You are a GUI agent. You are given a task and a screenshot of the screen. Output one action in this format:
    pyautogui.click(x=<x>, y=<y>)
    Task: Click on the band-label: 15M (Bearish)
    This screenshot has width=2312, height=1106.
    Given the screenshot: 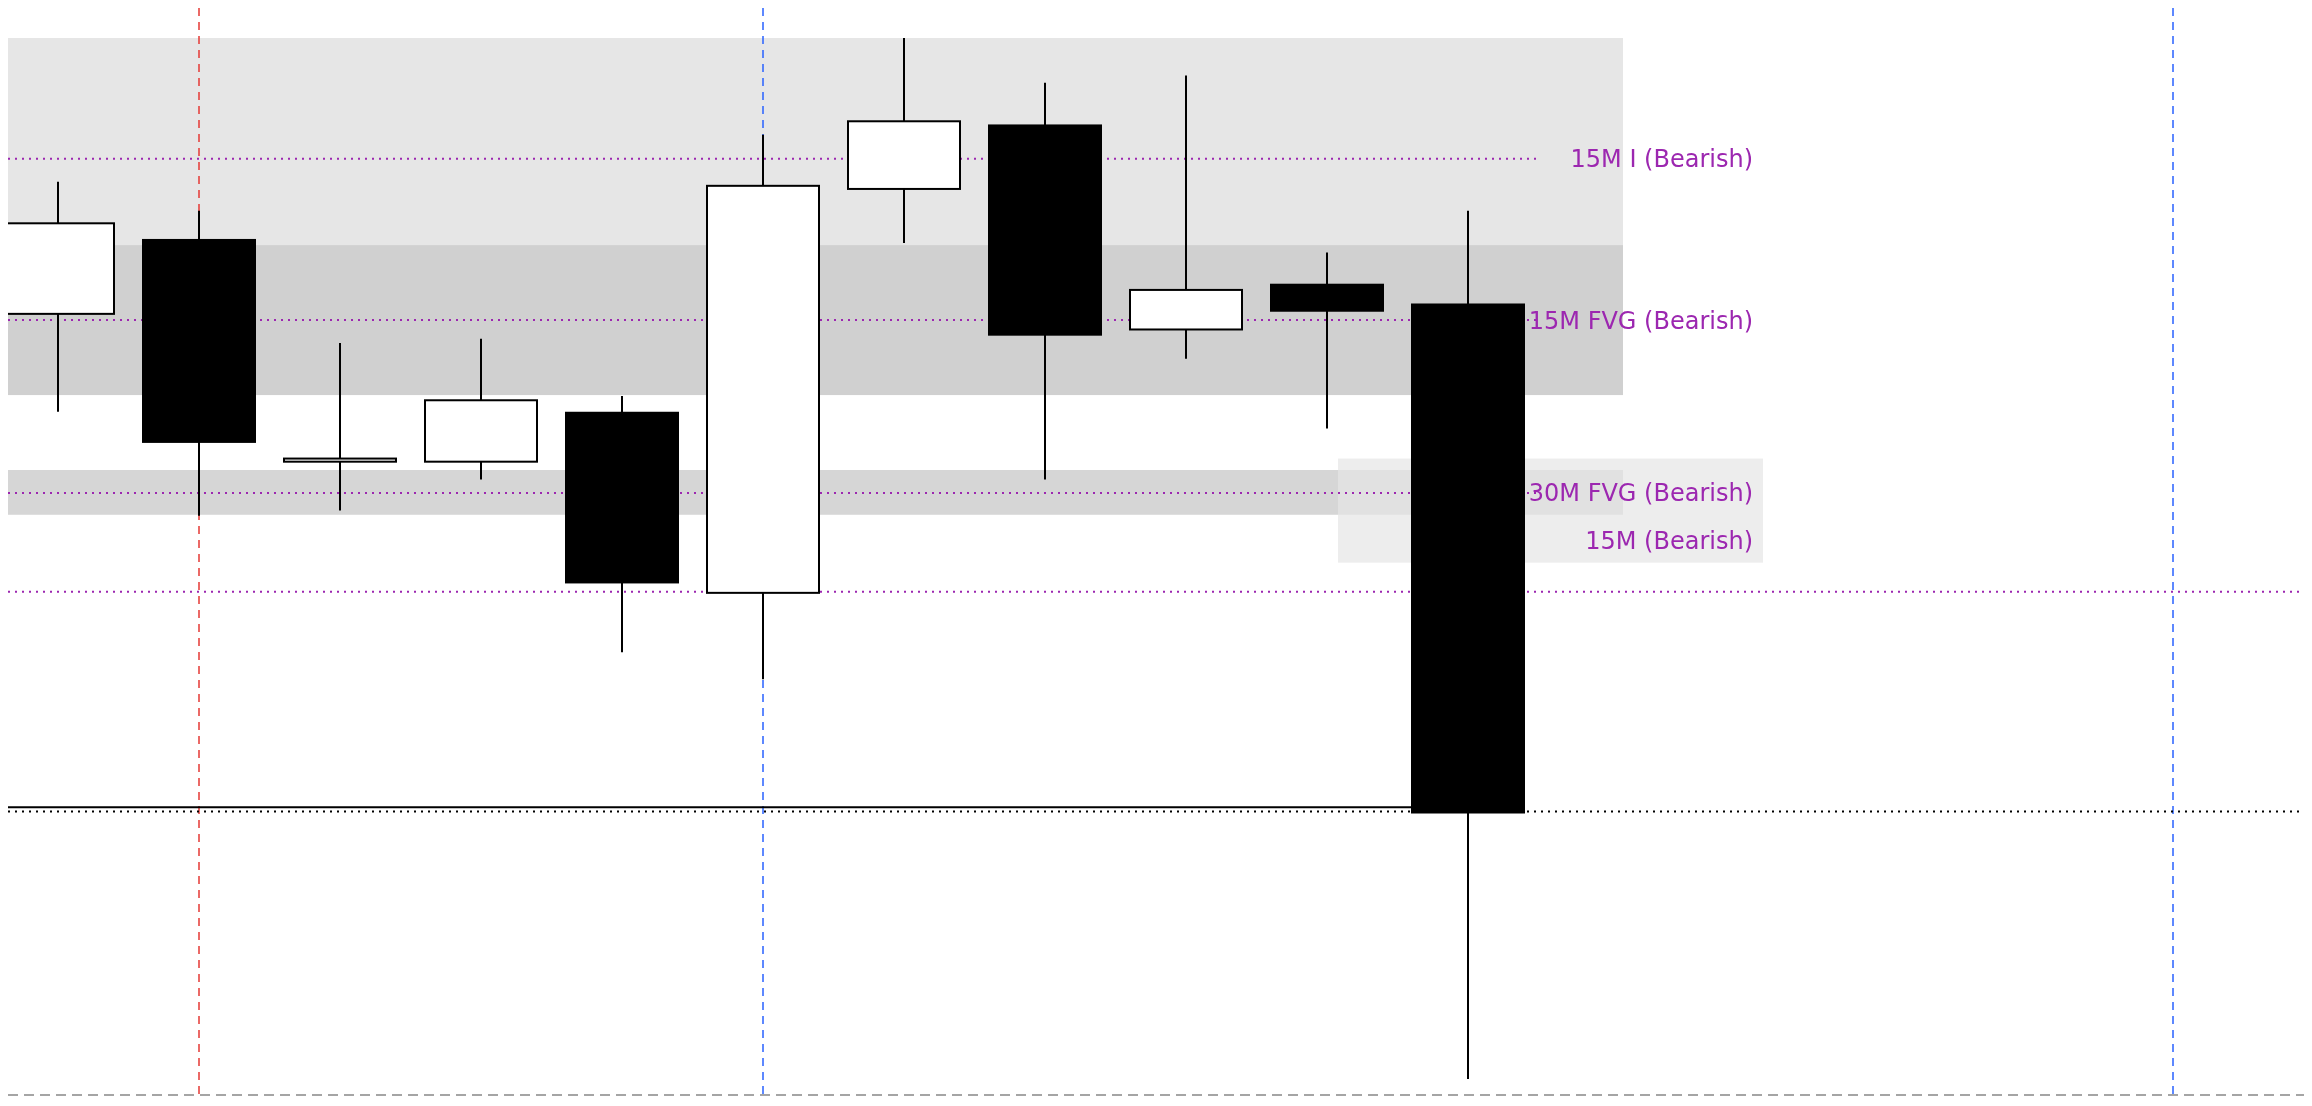 What is the action you would take?
    pyautogui.click(x=1669, y=540)
    